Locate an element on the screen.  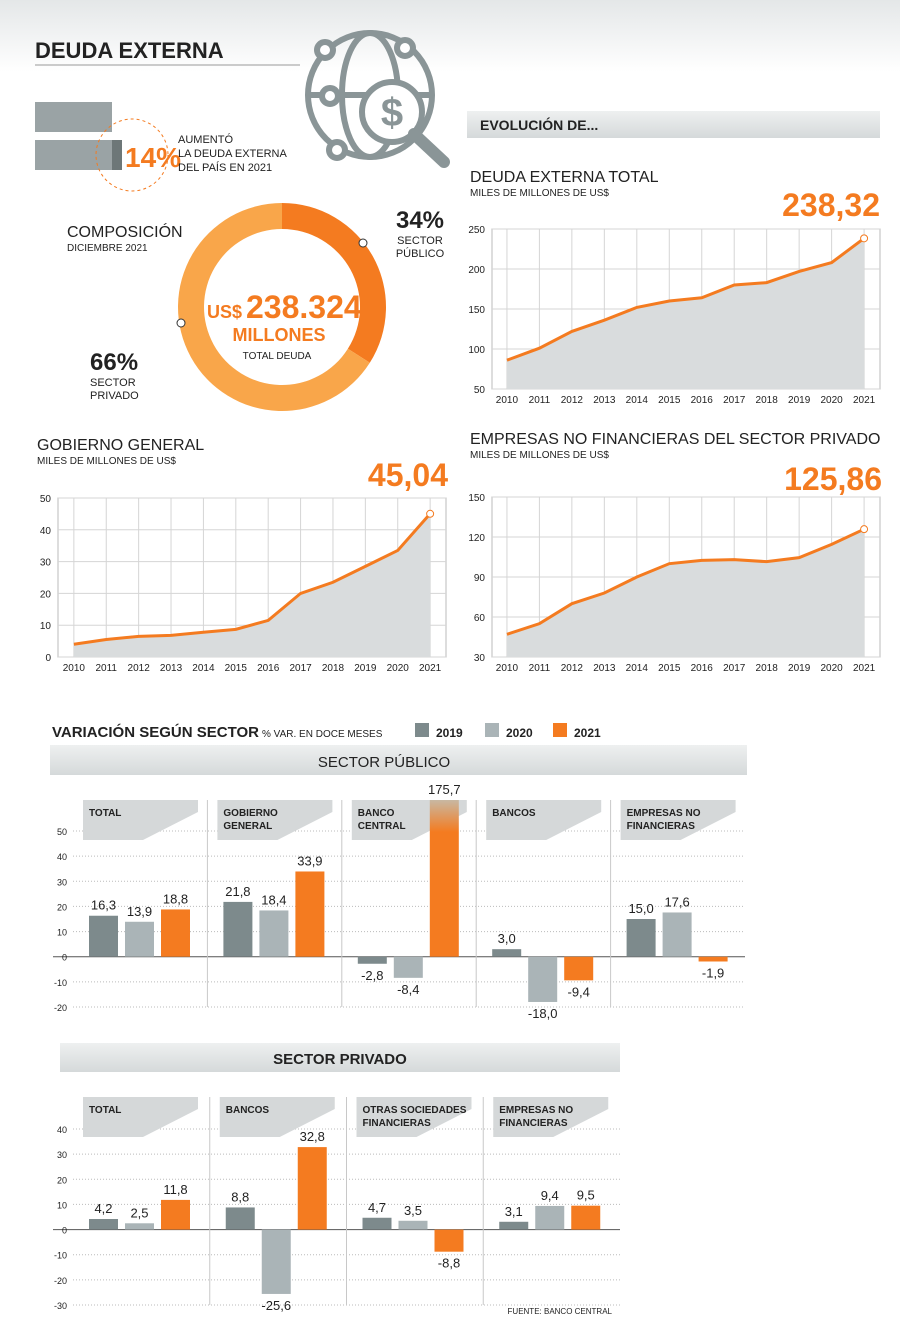
value-label: 8,8 is located at coordinates (240, 1196).